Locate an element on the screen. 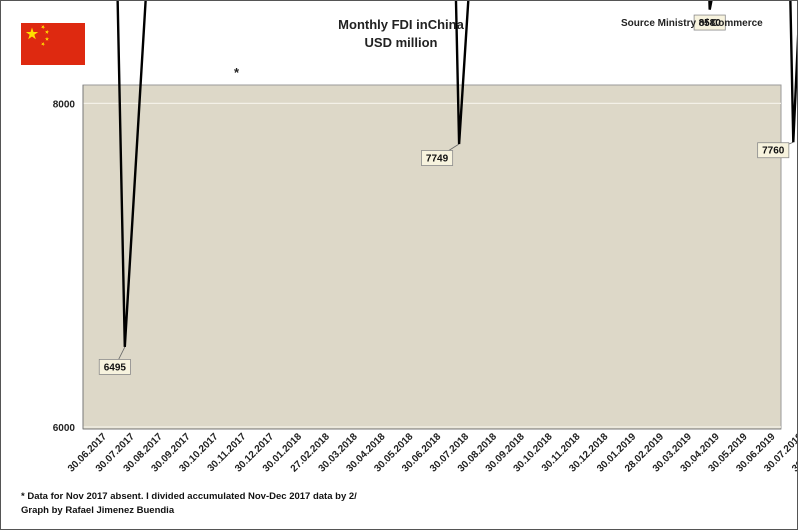 The image size is (798, 530). data-label: 7760 is located at coordinates (773, 151).